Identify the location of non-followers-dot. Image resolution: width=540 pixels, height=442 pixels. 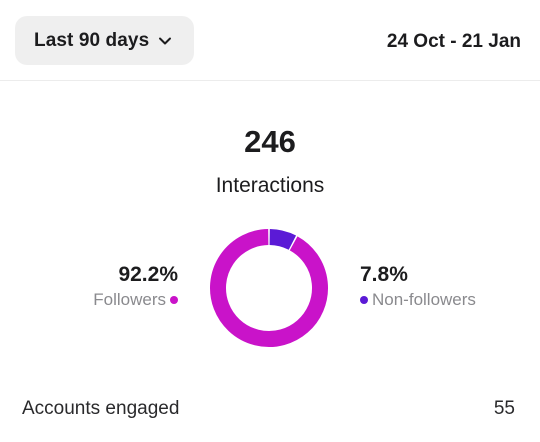
(364, 300).